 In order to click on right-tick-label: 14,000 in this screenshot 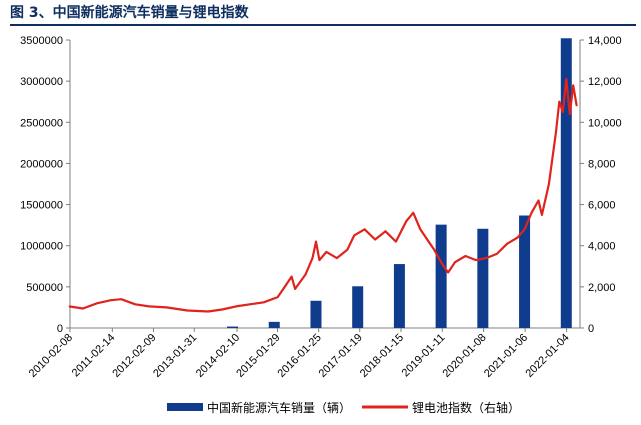, I will do `click(605, 41)`.